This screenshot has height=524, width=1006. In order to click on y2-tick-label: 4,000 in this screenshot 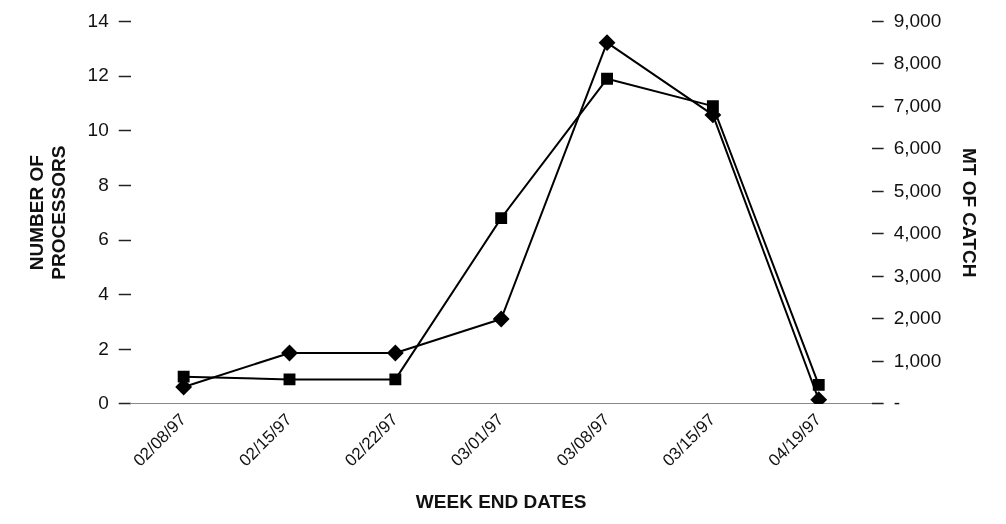, I will do `click(917, 233)`.